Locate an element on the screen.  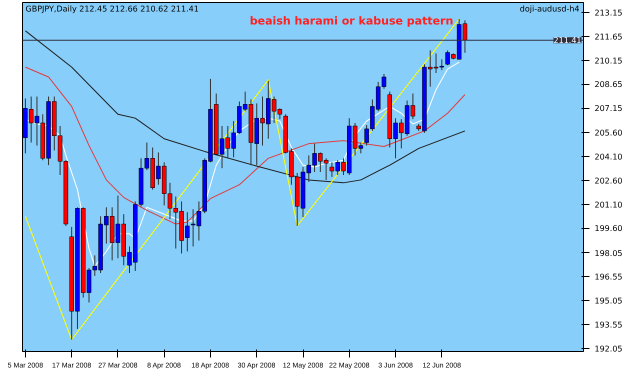
annotation: beaish harami or kabuse pattern is located at coordinates (352, 21).